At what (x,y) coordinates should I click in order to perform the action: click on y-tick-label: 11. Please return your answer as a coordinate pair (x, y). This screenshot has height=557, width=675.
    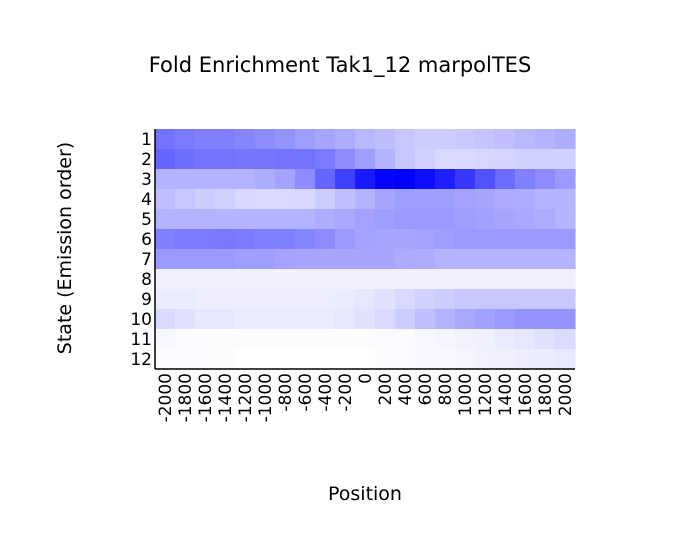
    Looking at the image, I should click on (141, 340).